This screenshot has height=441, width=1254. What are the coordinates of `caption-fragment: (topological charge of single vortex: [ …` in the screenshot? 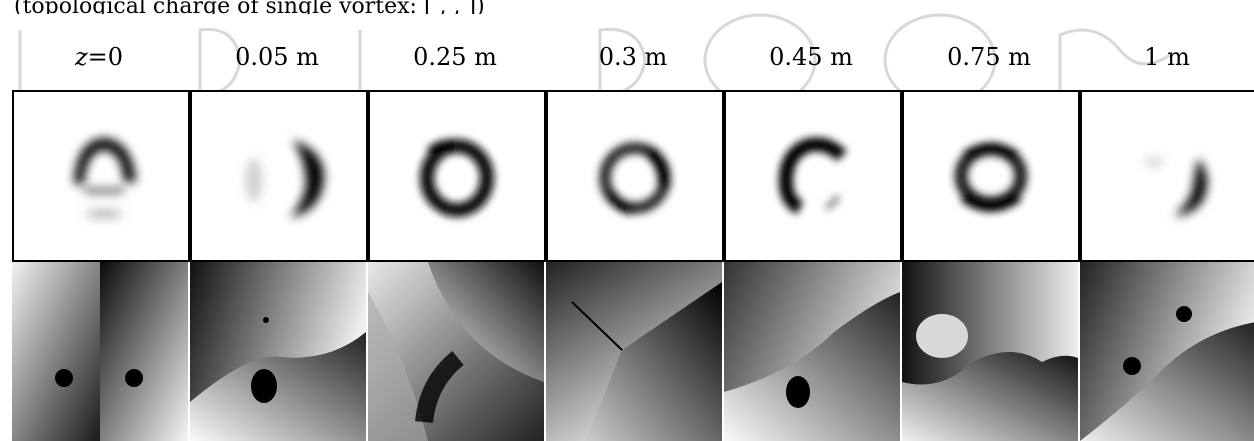 It's located at (627, 7).